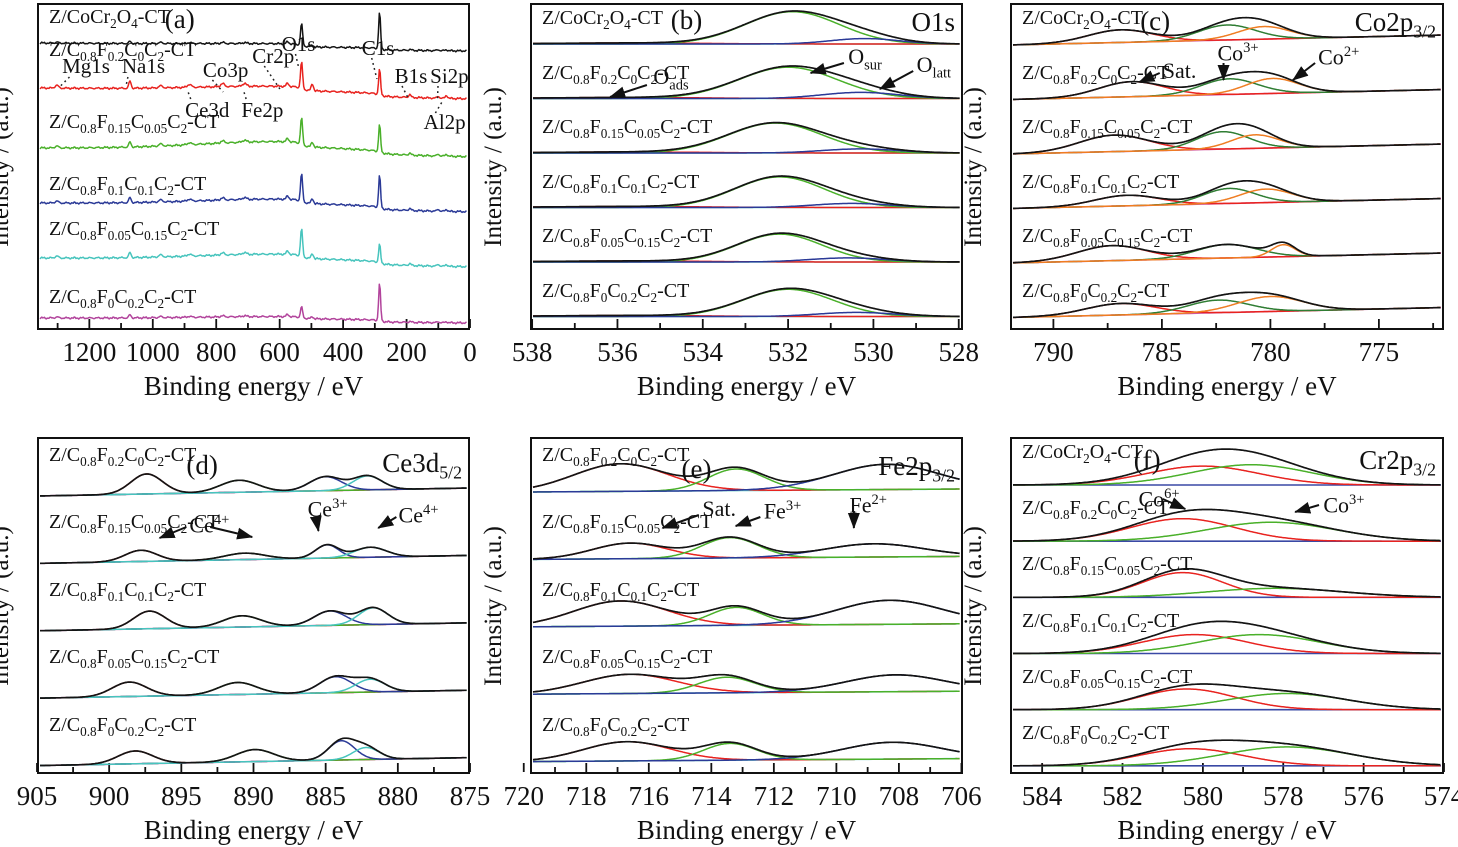  What do you see at coordinates (398, 796) in the screenshot?
I see `x-tick-label: 880` at bounding box center [398, 796].